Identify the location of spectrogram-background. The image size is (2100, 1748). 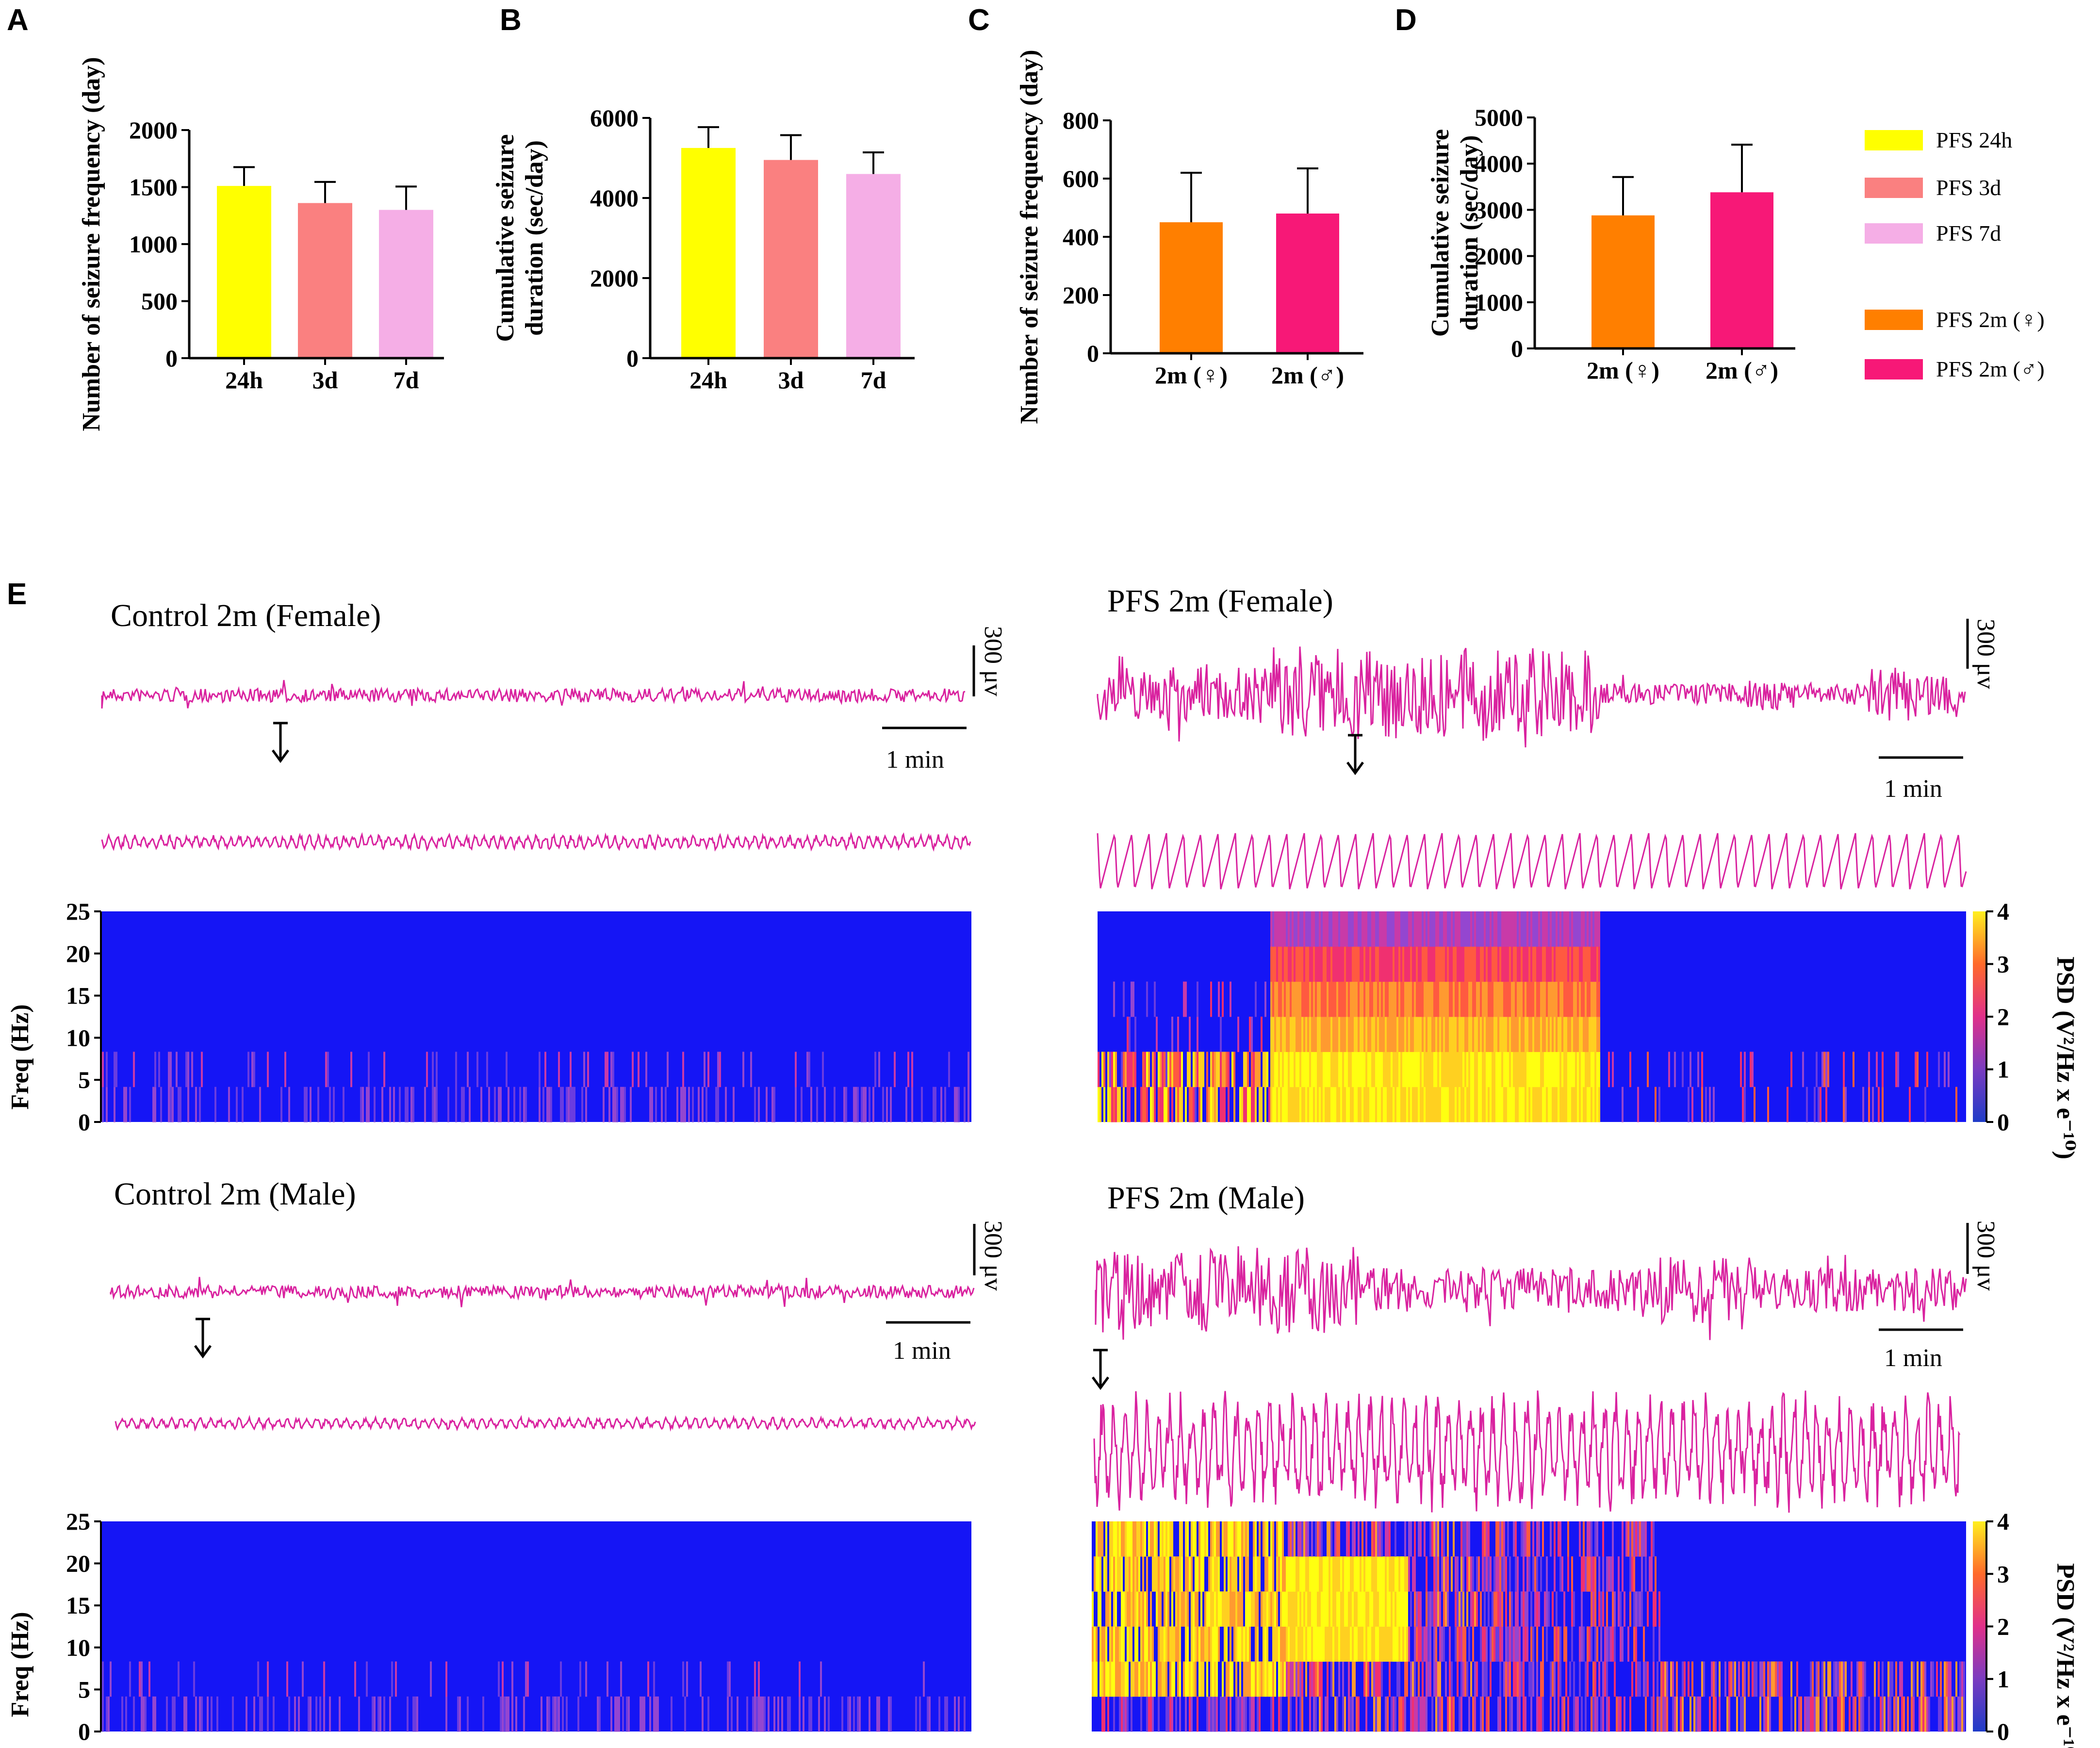
(536, 1016).